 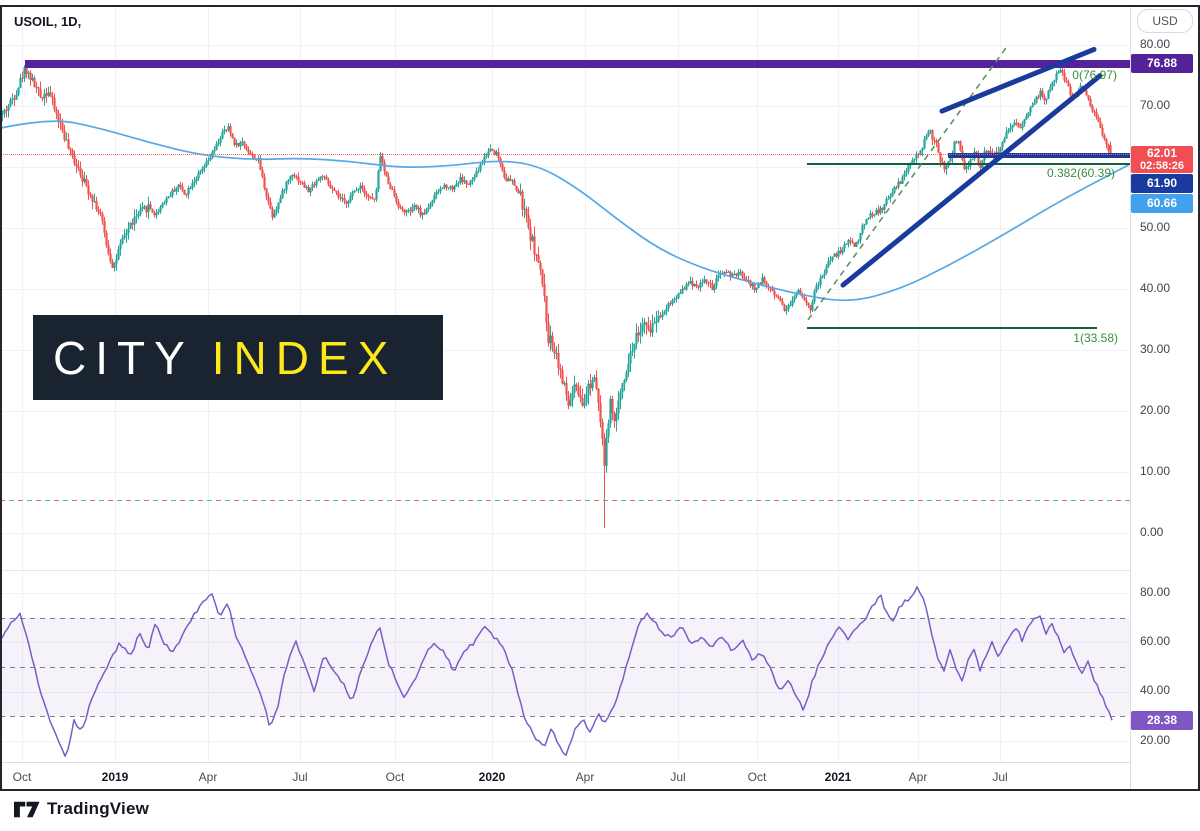 I want to click on bar-close-countdown: 02:58:26, so click(x=1162, y=165).